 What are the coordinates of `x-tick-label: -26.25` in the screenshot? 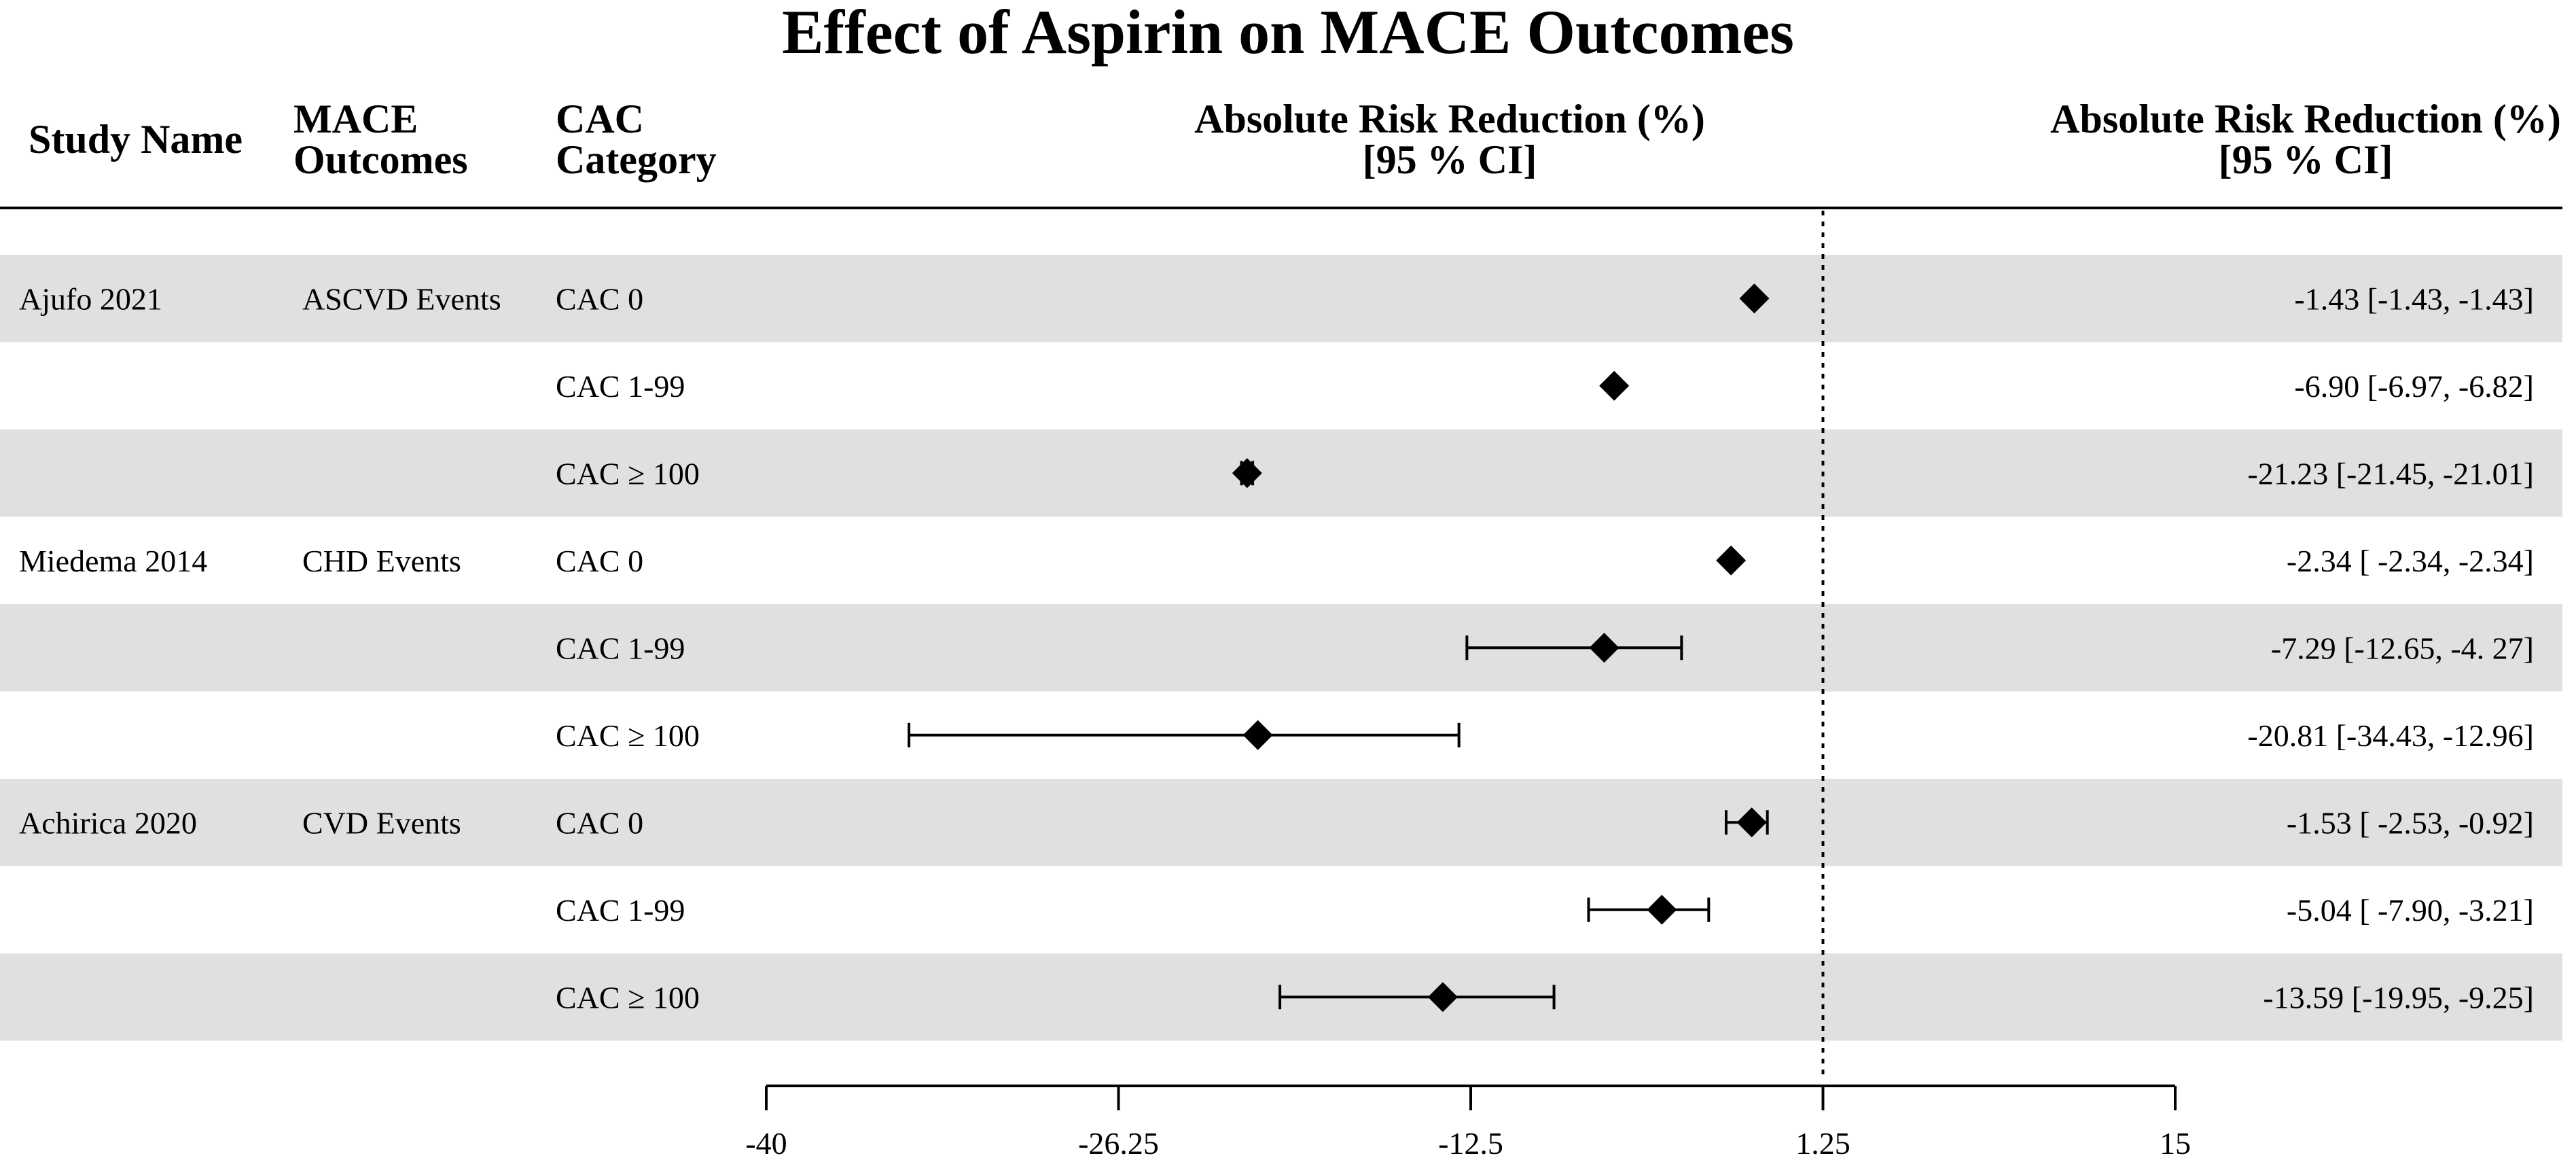 It's located at (1118, 1143).